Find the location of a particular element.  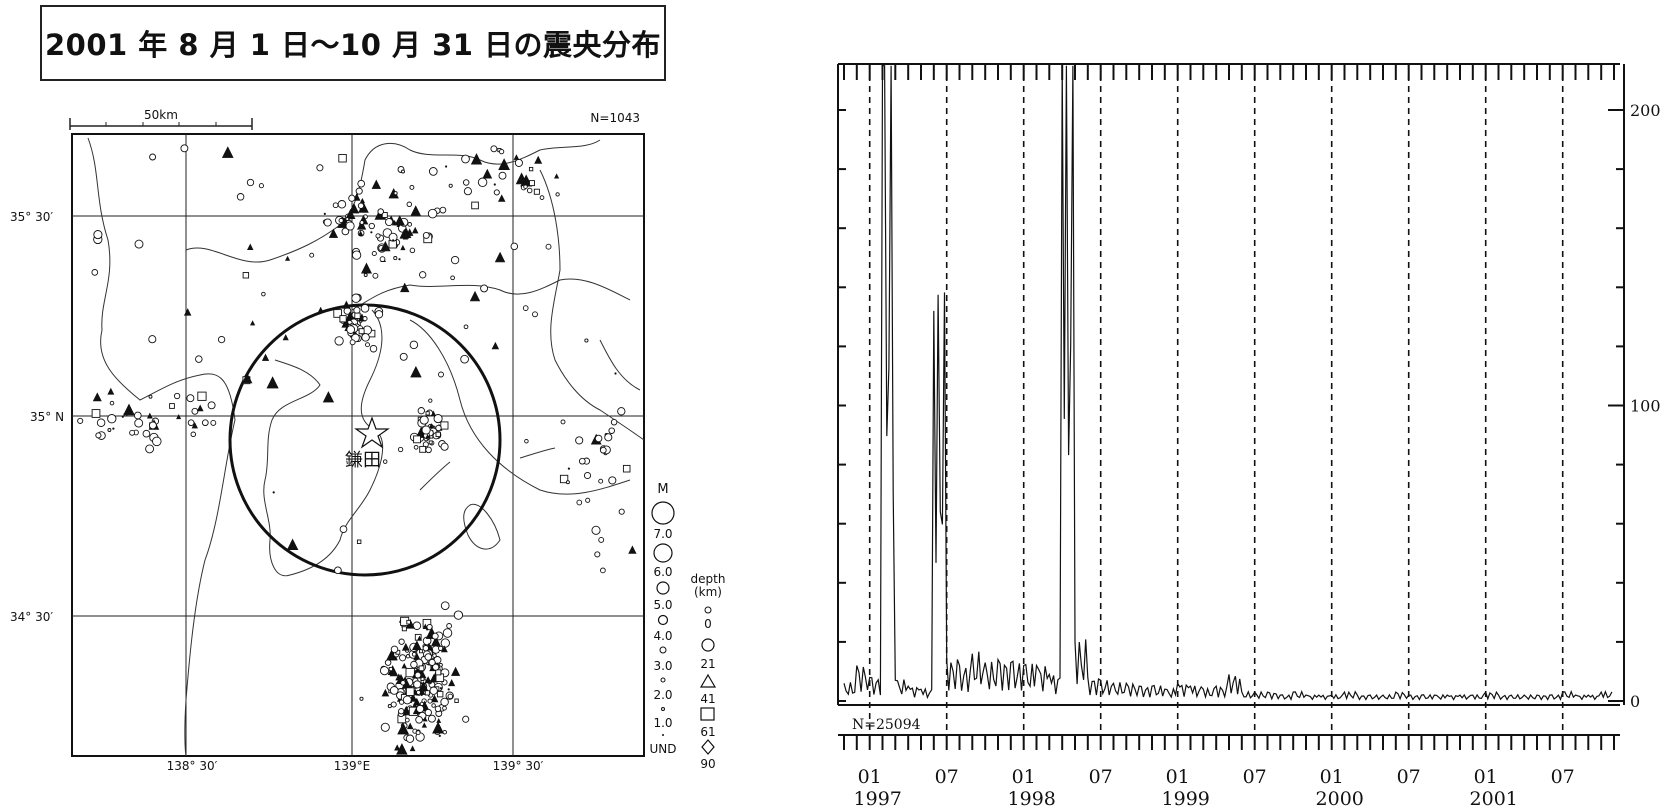

scale-bar is located at coordinates (161, 124).